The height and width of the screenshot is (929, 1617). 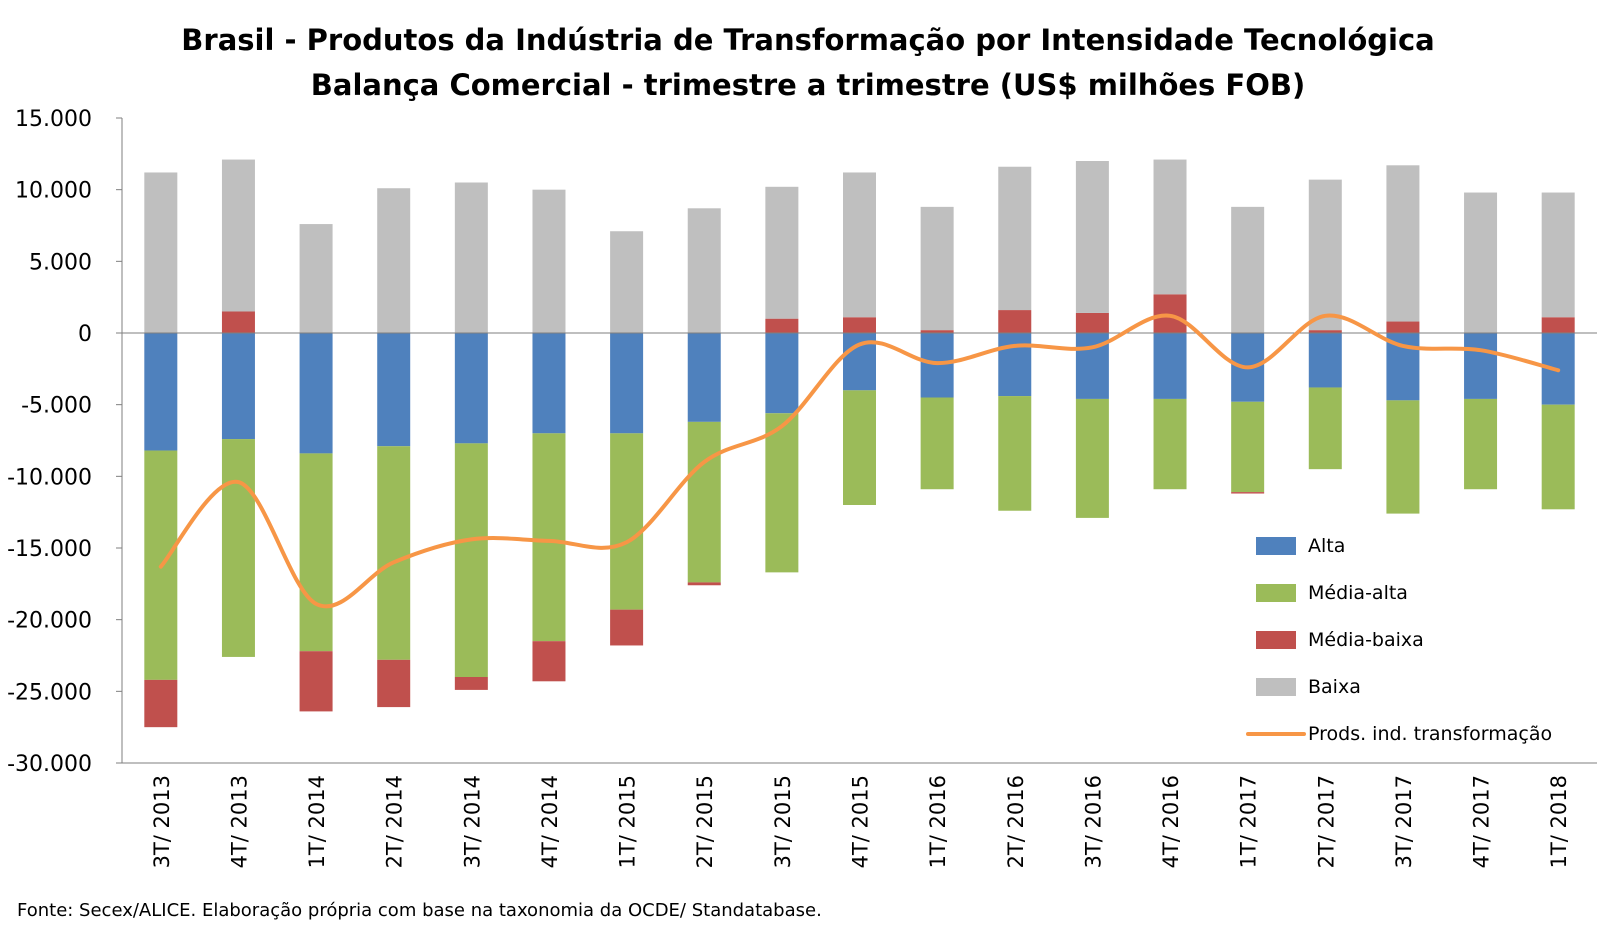 I want to click on x-tick-label: 4T/ 2016, so click(x=1171, y=821).